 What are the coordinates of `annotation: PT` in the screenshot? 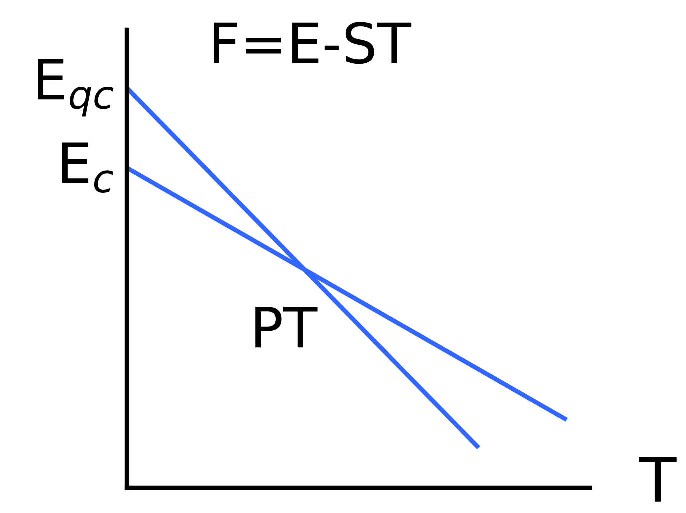 It's located at (287, 327).